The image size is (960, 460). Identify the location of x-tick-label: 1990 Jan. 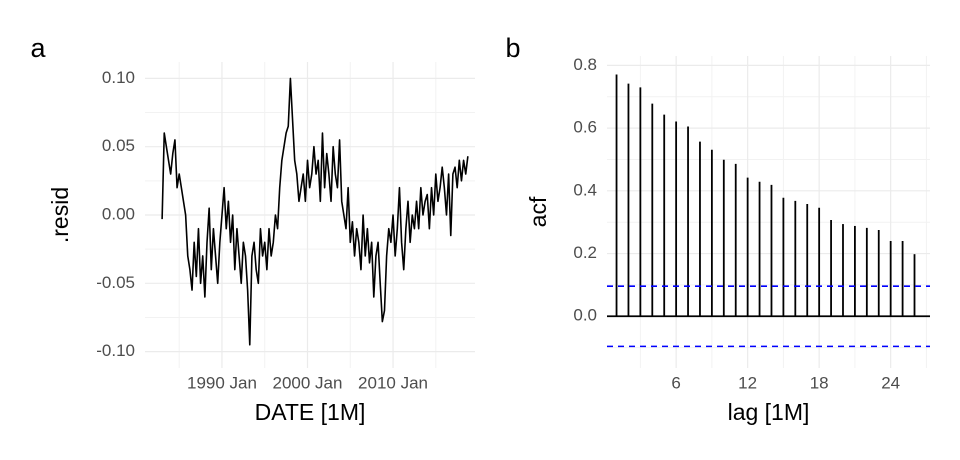
(222, 382).